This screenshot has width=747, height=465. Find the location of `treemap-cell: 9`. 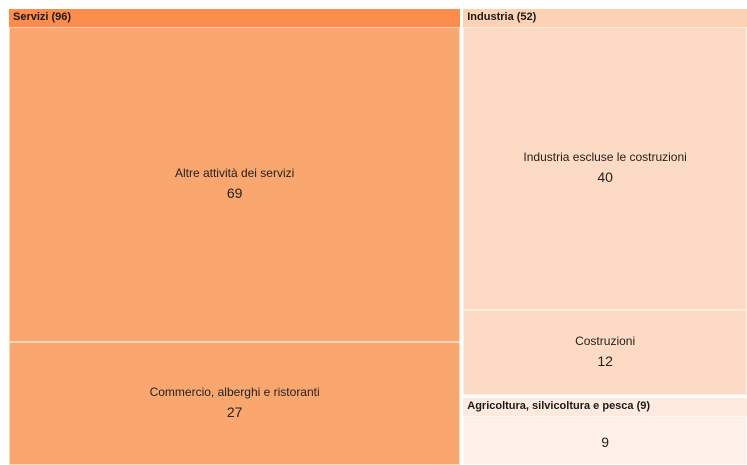

treemap-cell: 9 is located at coordinates (605, 440).